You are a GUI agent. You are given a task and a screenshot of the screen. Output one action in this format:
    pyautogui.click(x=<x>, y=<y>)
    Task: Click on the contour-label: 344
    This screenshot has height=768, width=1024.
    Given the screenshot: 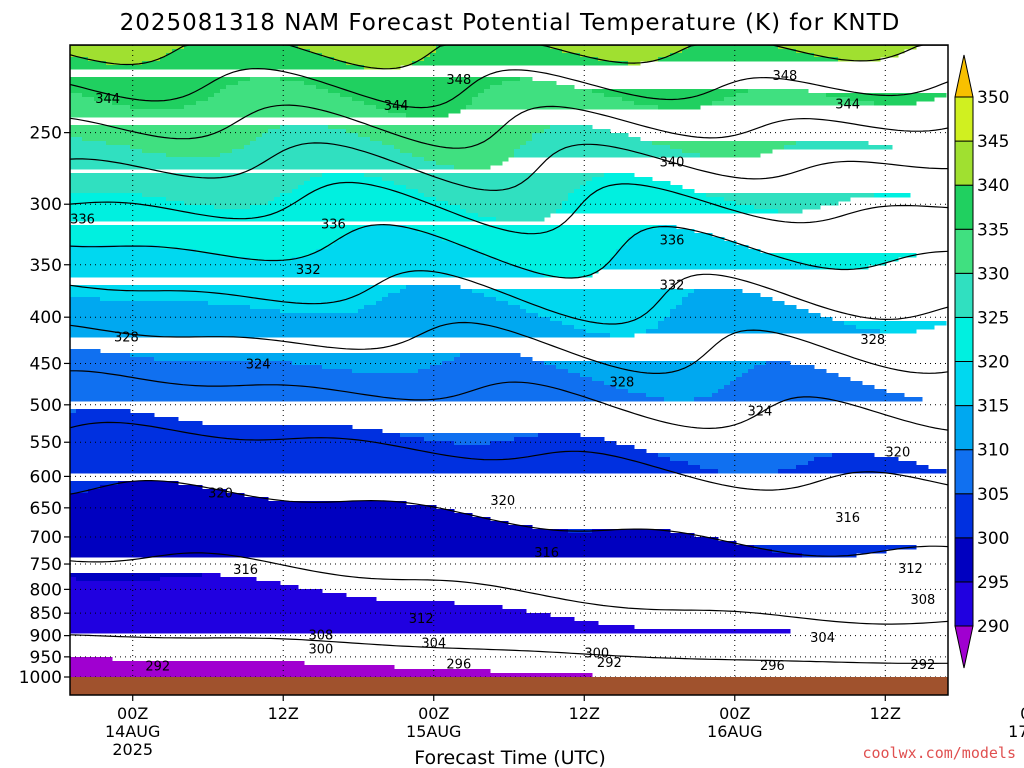 What is the action you would take?
    pyautogui.click(x=107, y=99)
    